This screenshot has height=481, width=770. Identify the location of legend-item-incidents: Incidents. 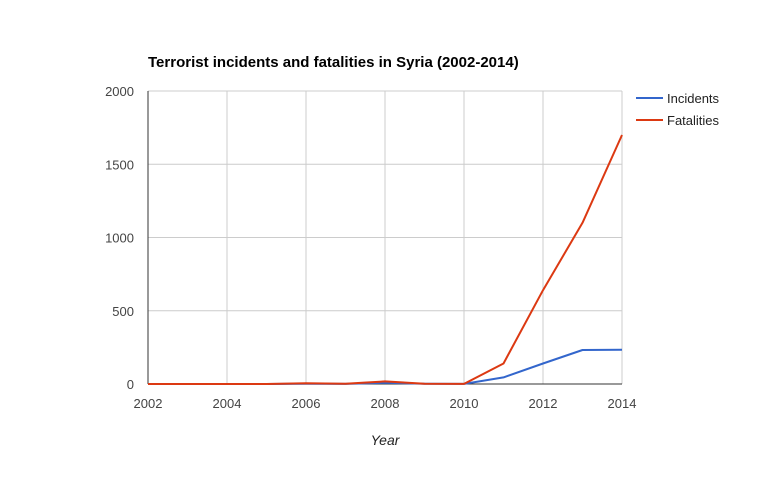
(678, 98).